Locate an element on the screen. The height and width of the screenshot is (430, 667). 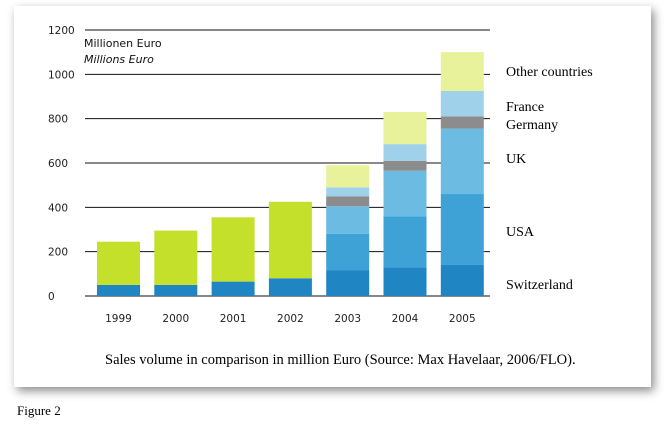
x-tick-label: 2001 is located at coordinates (233, 319).